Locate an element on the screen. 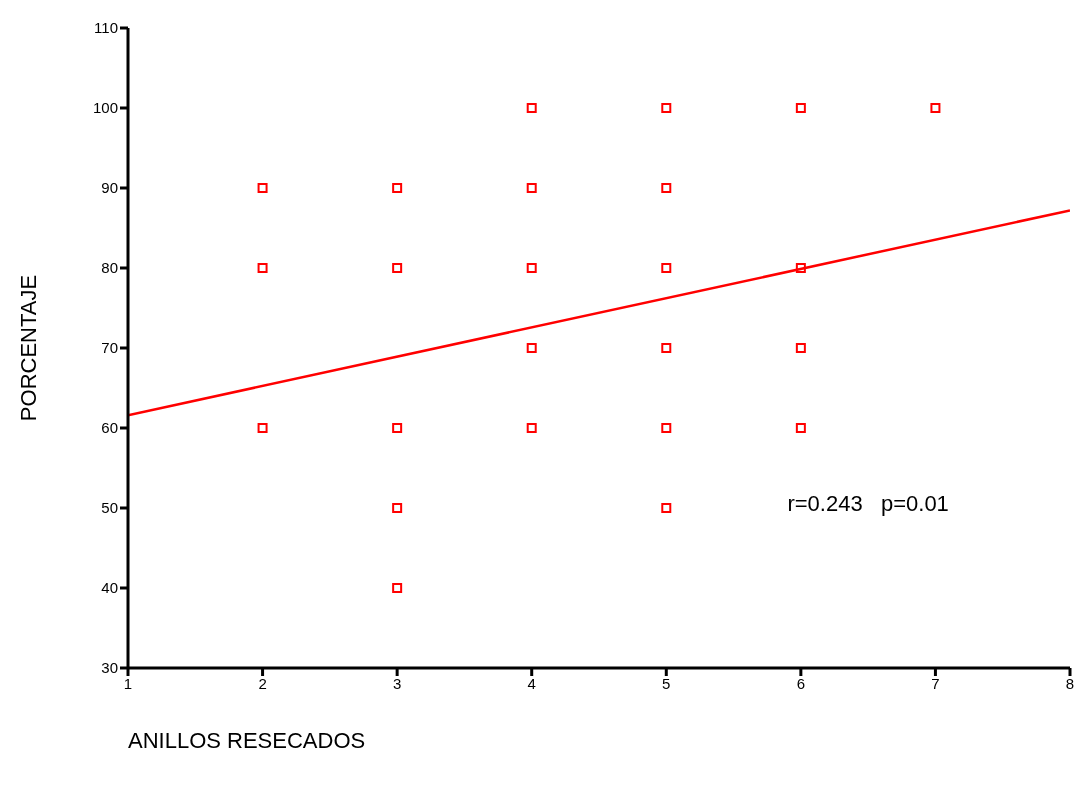 This screenshot has height=792, width=1082. x-tick-label: 2 is located at coordinates (262, 683).